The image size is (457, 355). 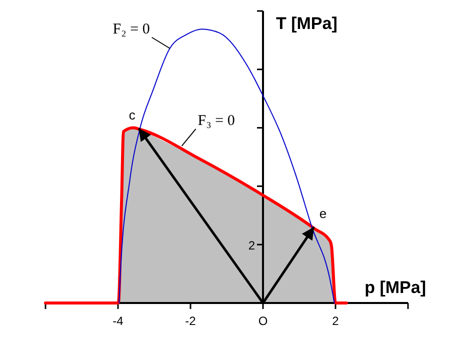 I want to click on x-tick-label: 2, so click(x=336, y=321).